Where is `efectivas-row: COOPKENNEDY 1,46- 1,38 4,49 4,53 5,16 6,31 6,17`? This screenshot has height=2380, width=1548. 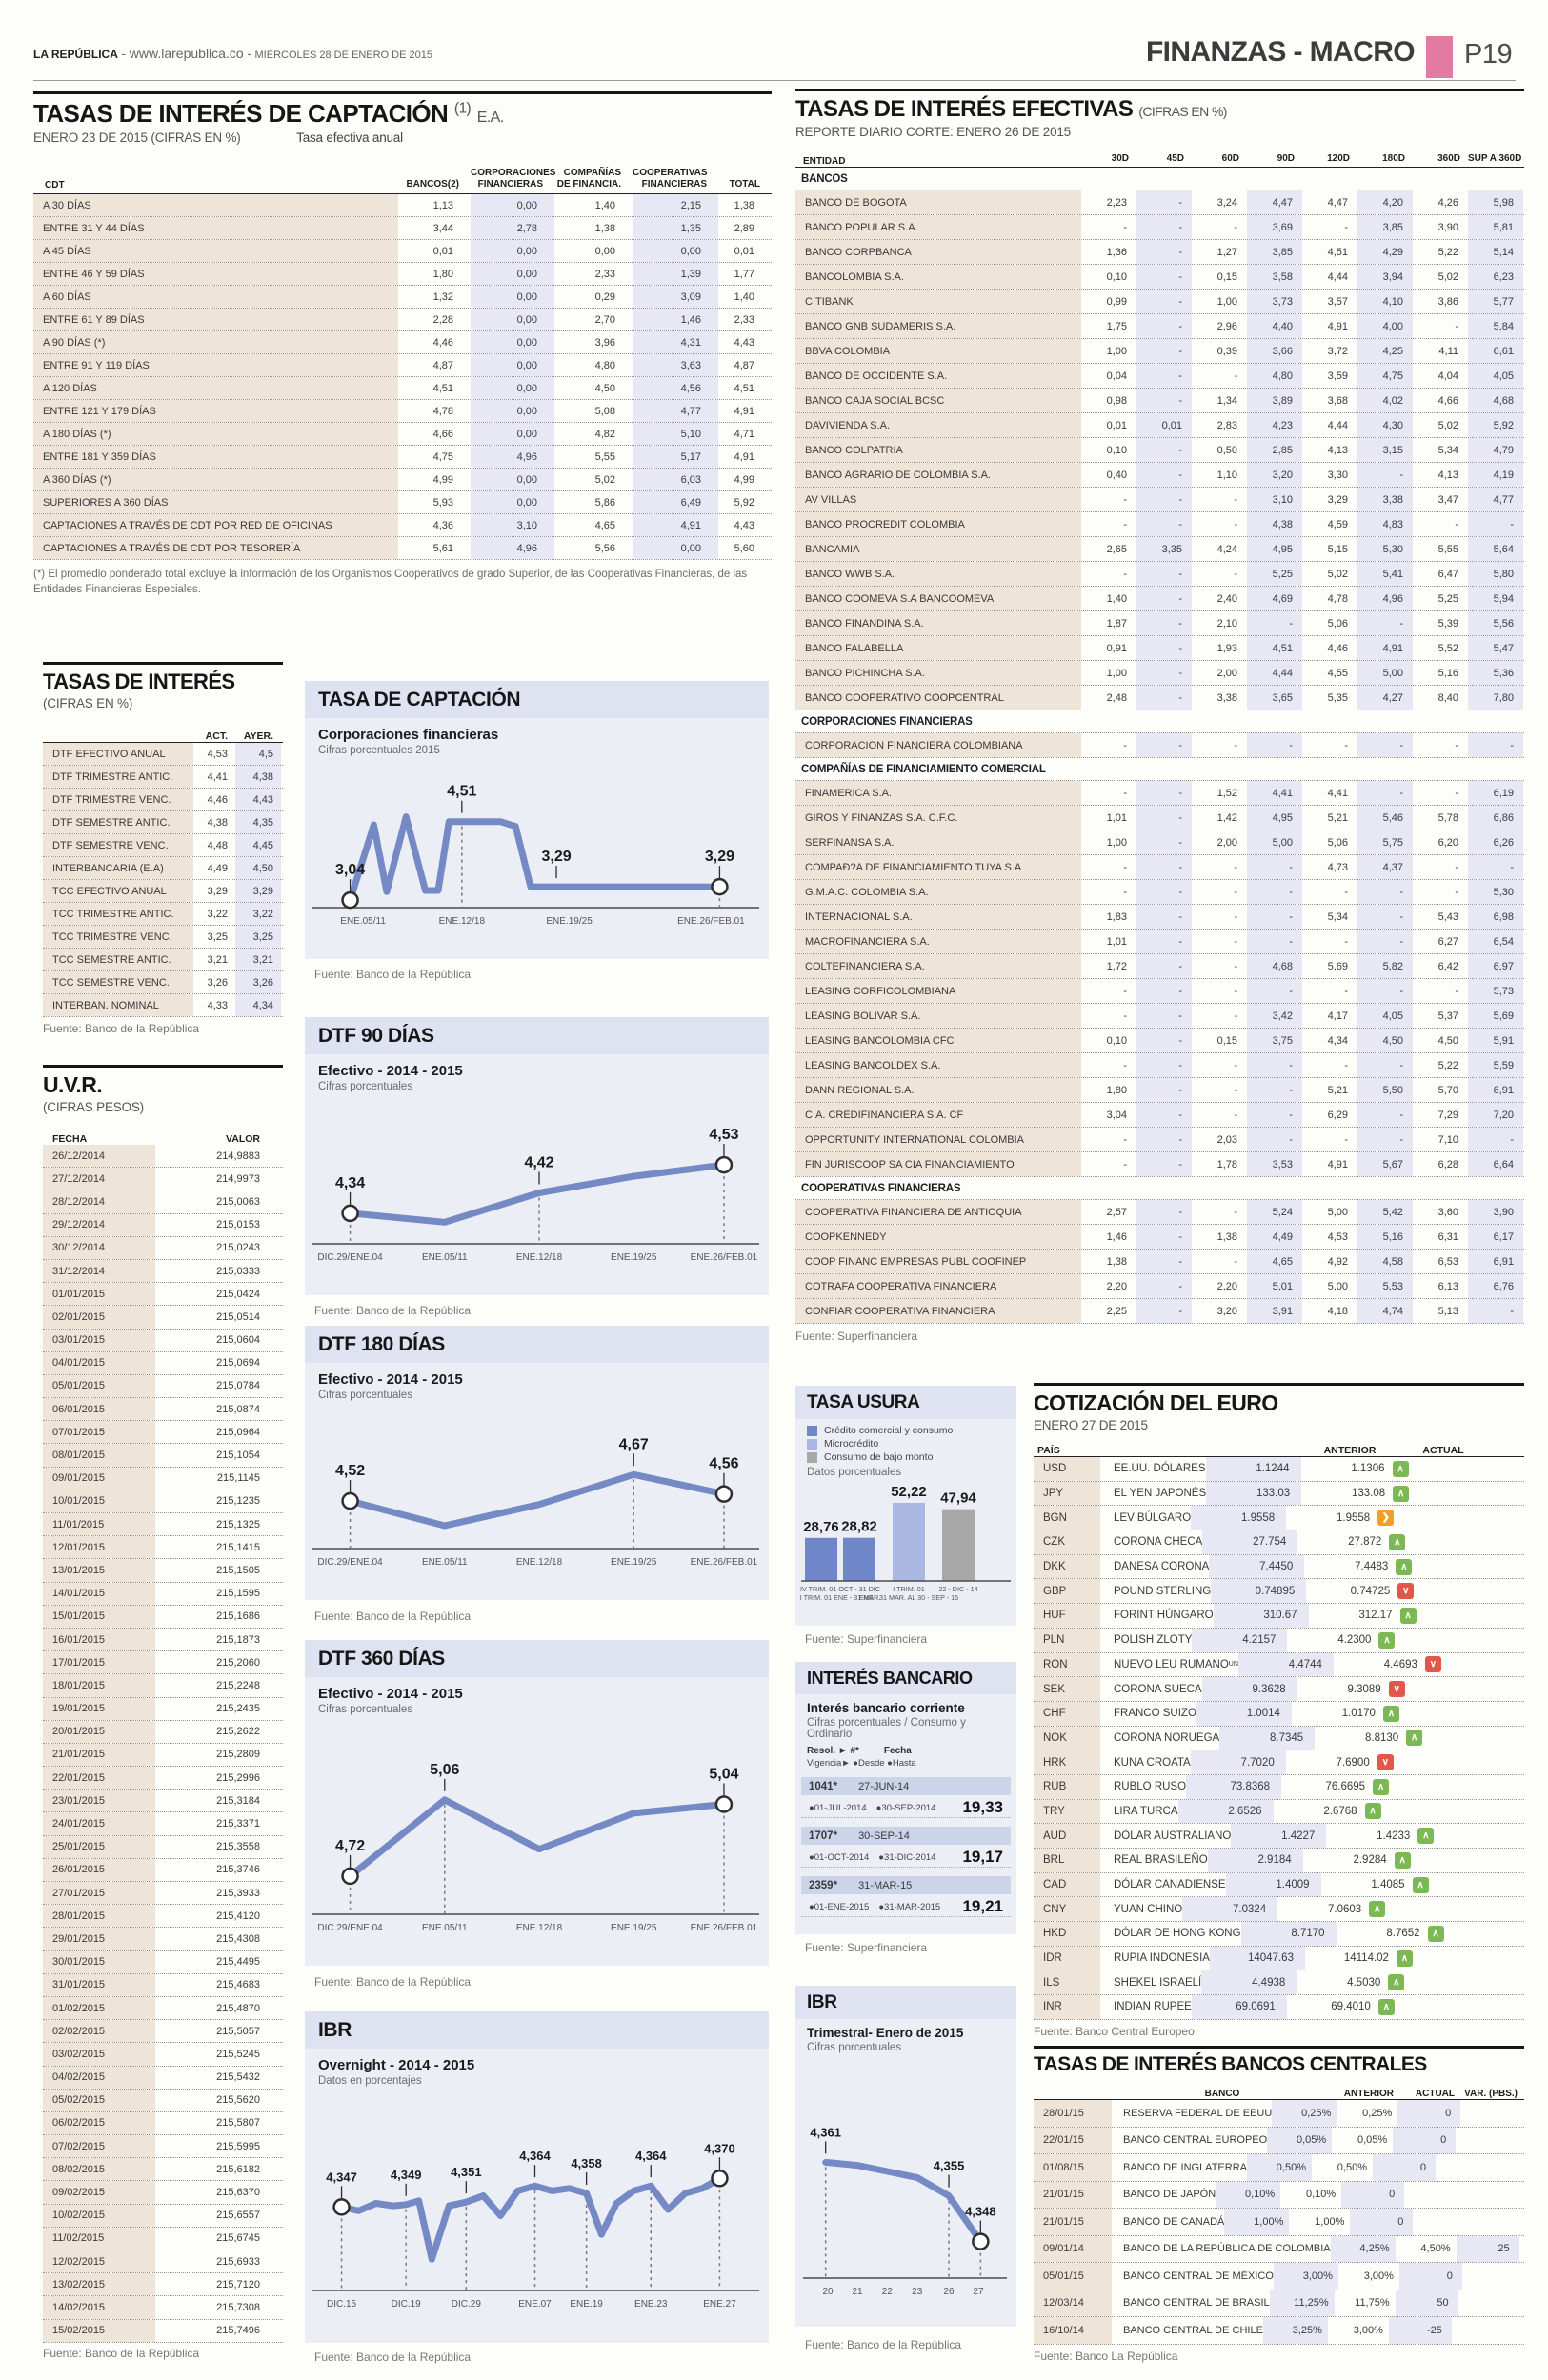
efectivas-row: COOPKENNEDY 1,46- 1,38 4,49 4,53 5,16 6,31 6,17 is located at coordinates (1160, 1237).